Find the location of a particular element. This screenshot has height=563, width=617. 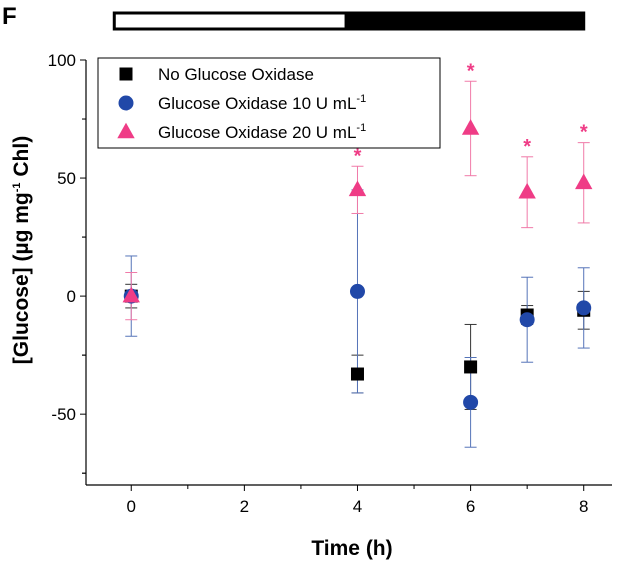

y-axis-title: [Glucose] (µg mg-1 Chl) is located at coordinates (21, 250).